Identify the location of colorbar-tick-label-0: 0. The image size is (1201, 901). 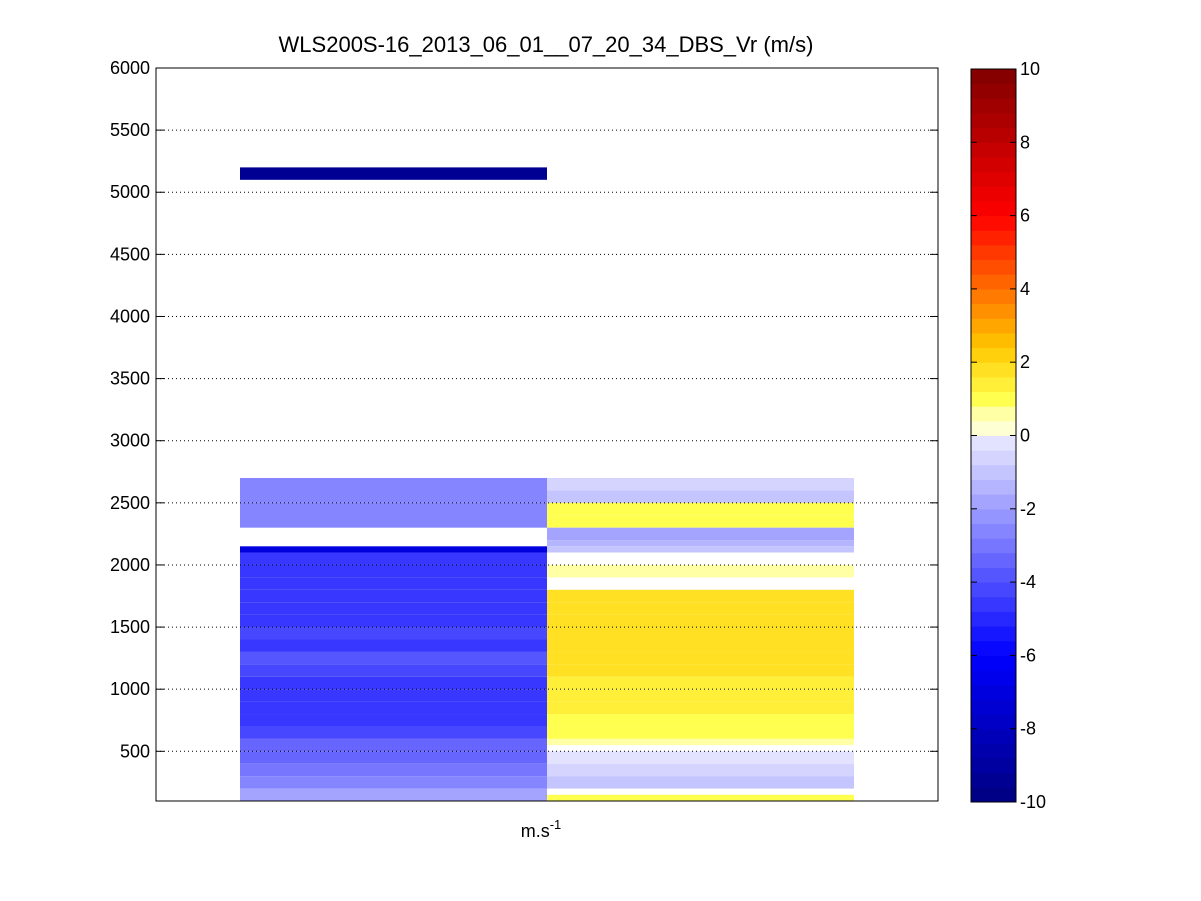
(1025, 436).